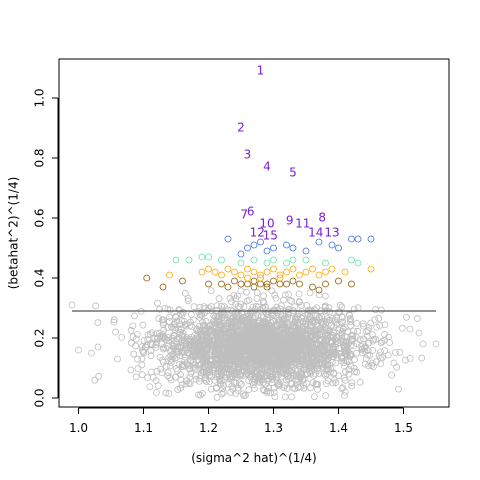 This screenshot has width=480, height=480. Describe the element at coordinates (338, 428) in the screenshot. I see `x-tick-label: 1.4` at that location.